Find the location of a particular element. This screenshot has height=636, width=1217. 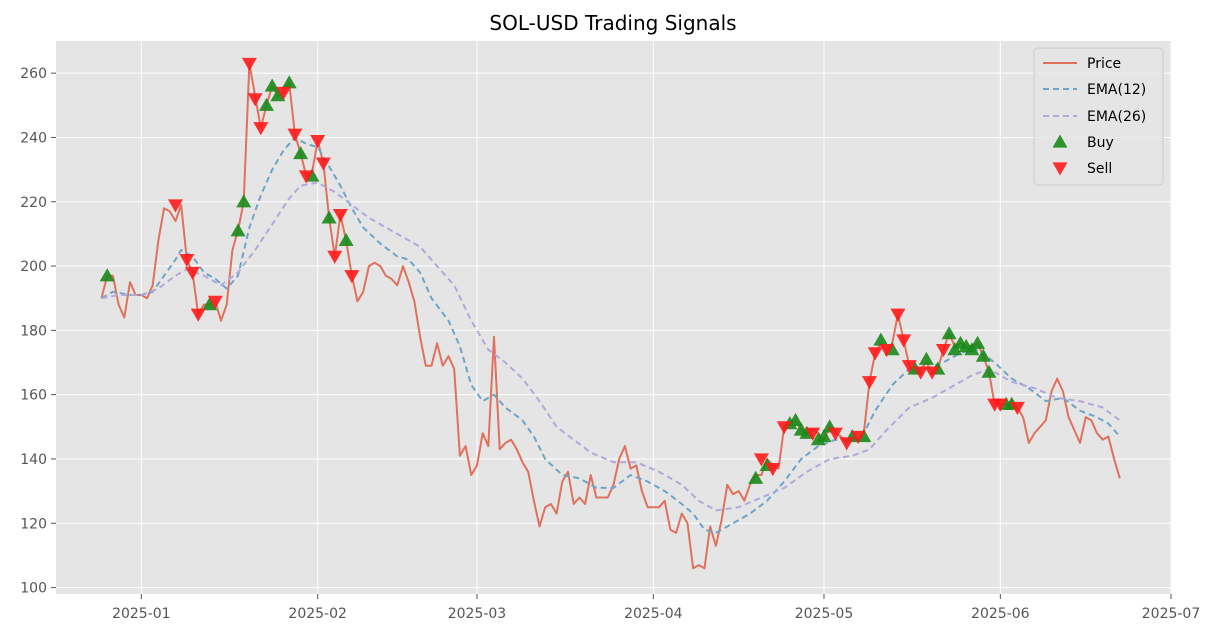

legend-box is located at coordinates (1098, 116).